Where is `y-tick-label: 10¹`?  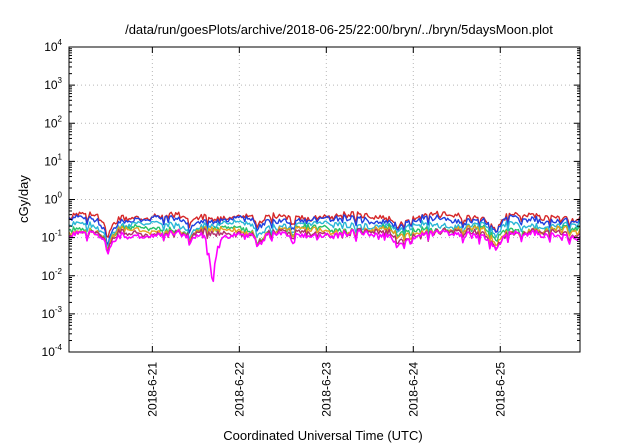 y-tick-label: 10¹ is located at coordinates (53, 160).